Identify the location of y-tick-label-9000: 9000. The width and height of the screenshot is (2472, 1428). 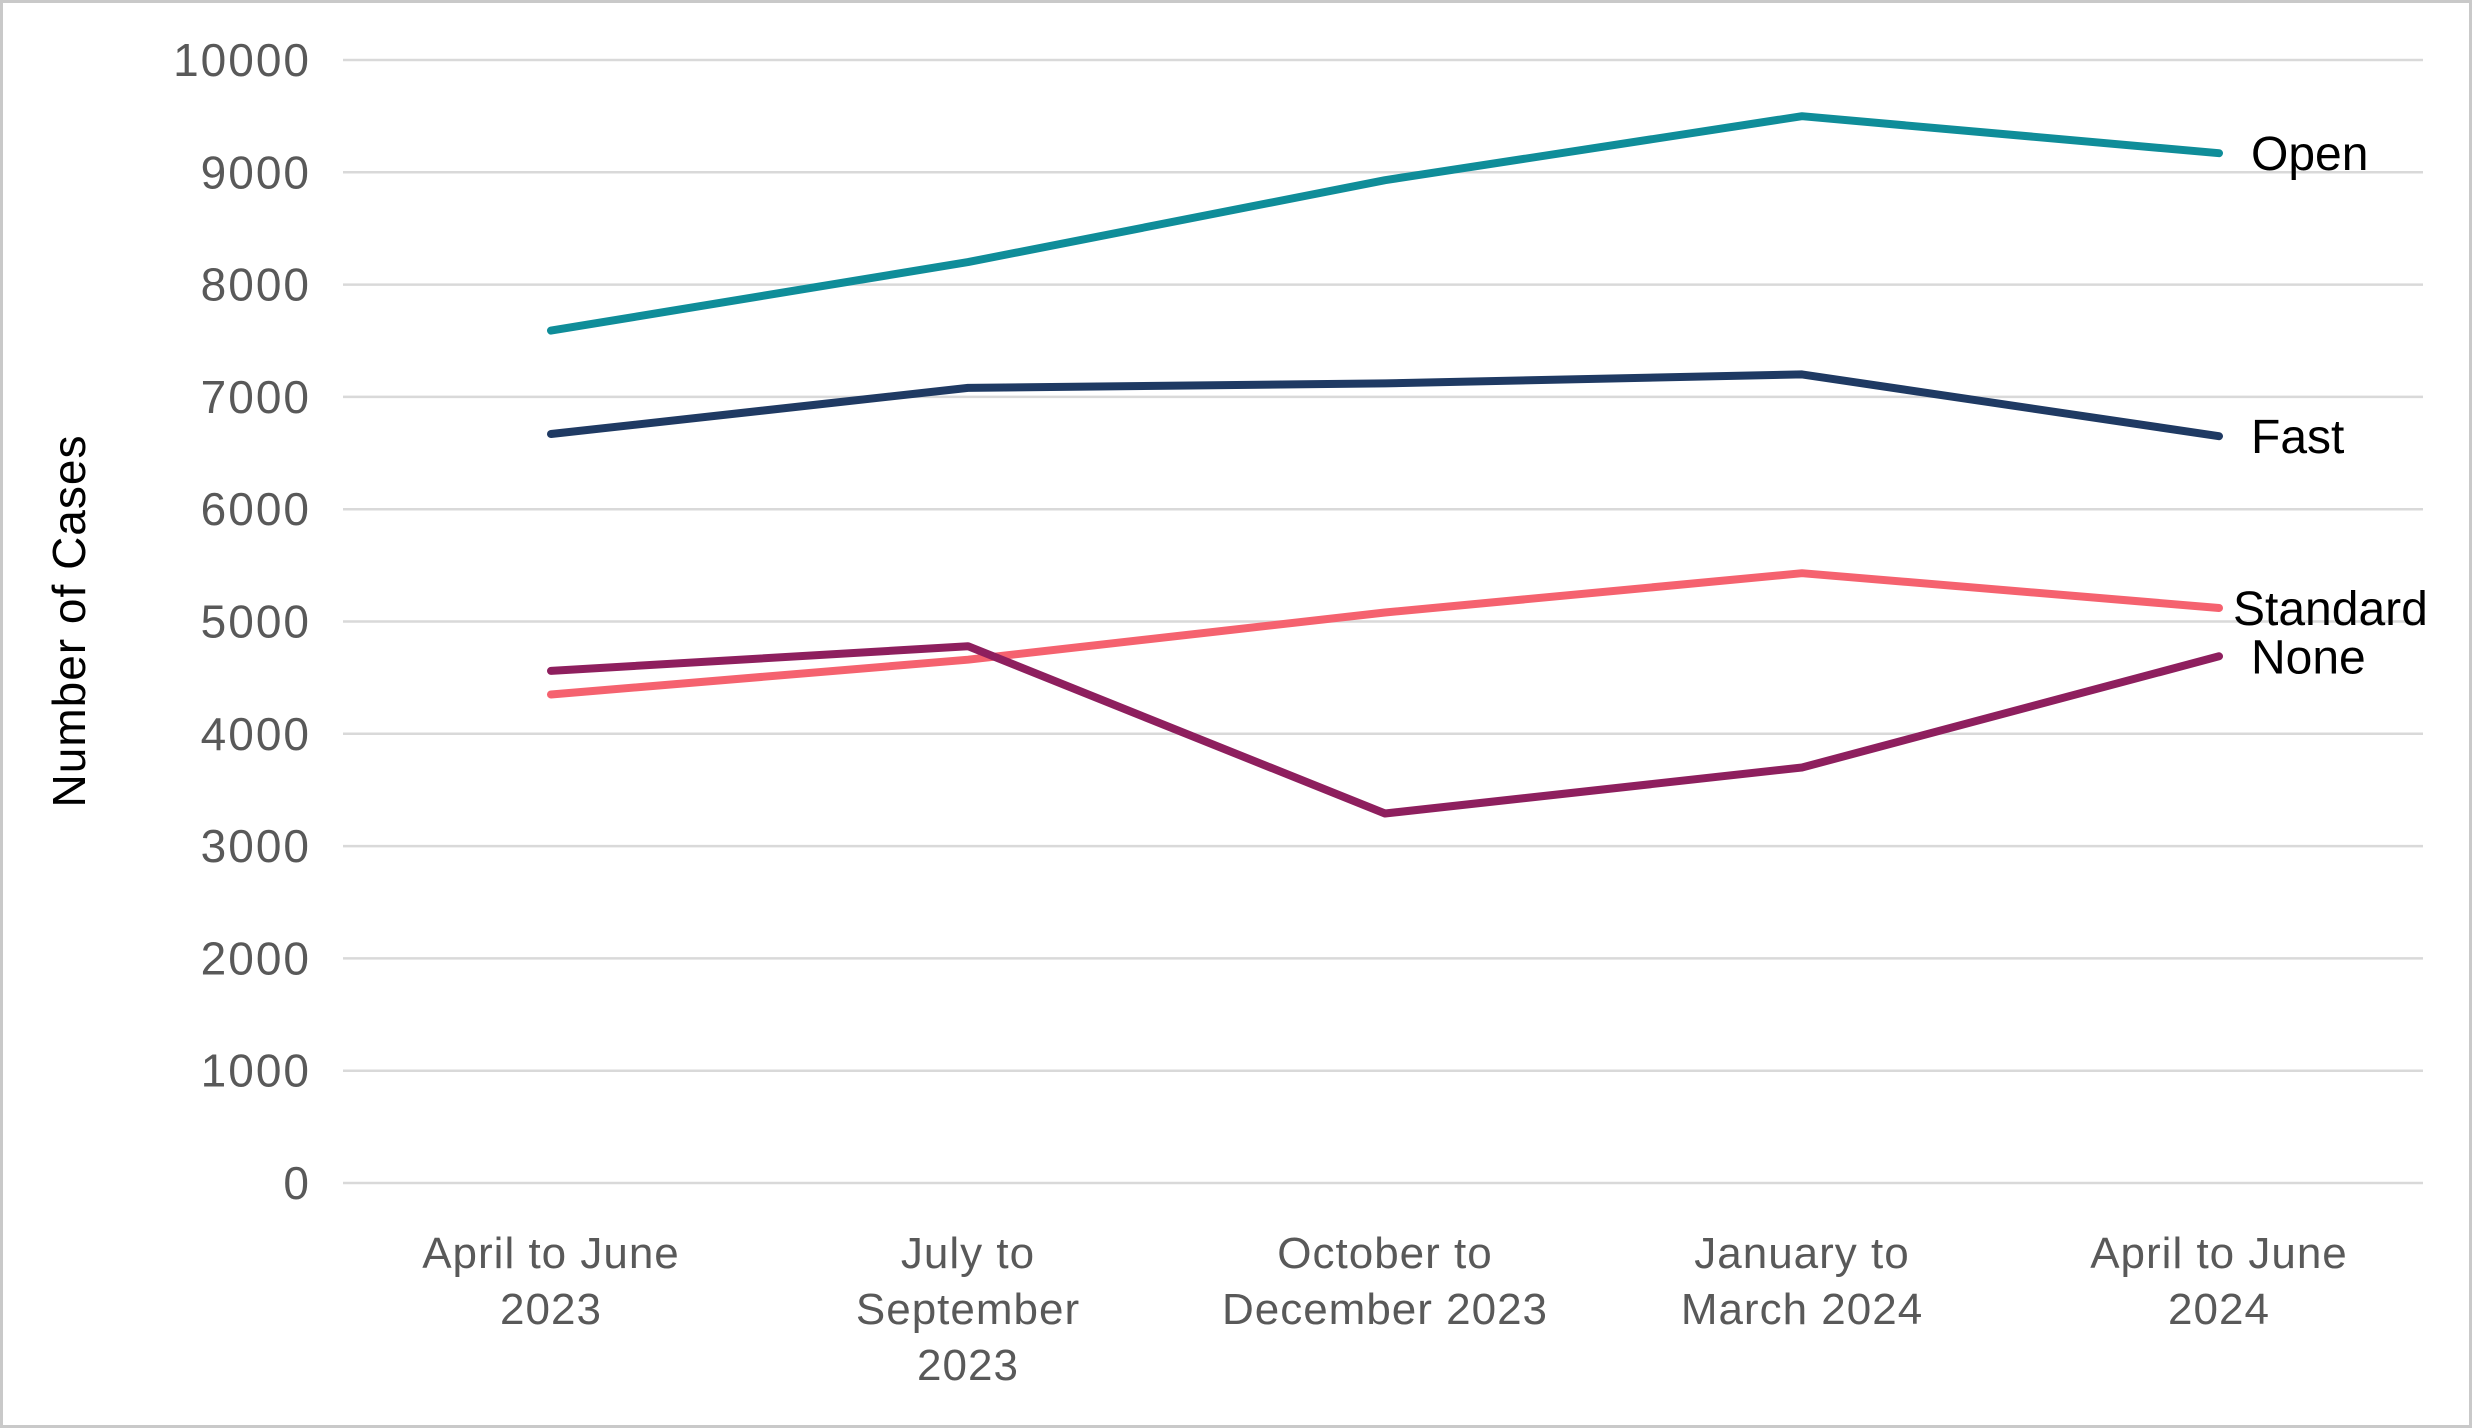
(256, 172).